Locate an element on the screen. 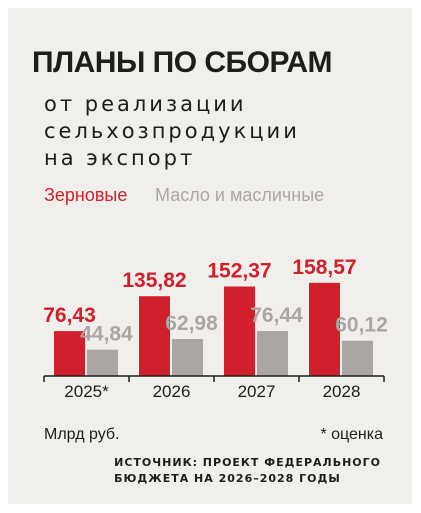  source-line: БЮДЖЕТА НА 2026–2028 ГОДЫ is located at coordinates (247, 479).